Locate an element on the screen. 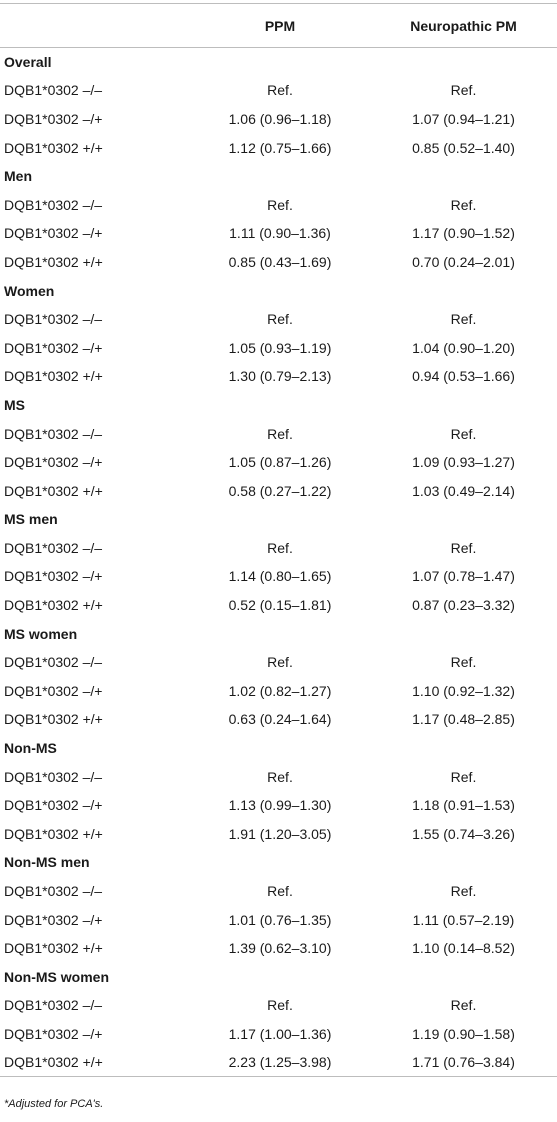 This screenshot has height=1122, width=557. neuropathic-pm-value-cell: 1.55 (0.74–3.26) is located at coordinates (463, 833).